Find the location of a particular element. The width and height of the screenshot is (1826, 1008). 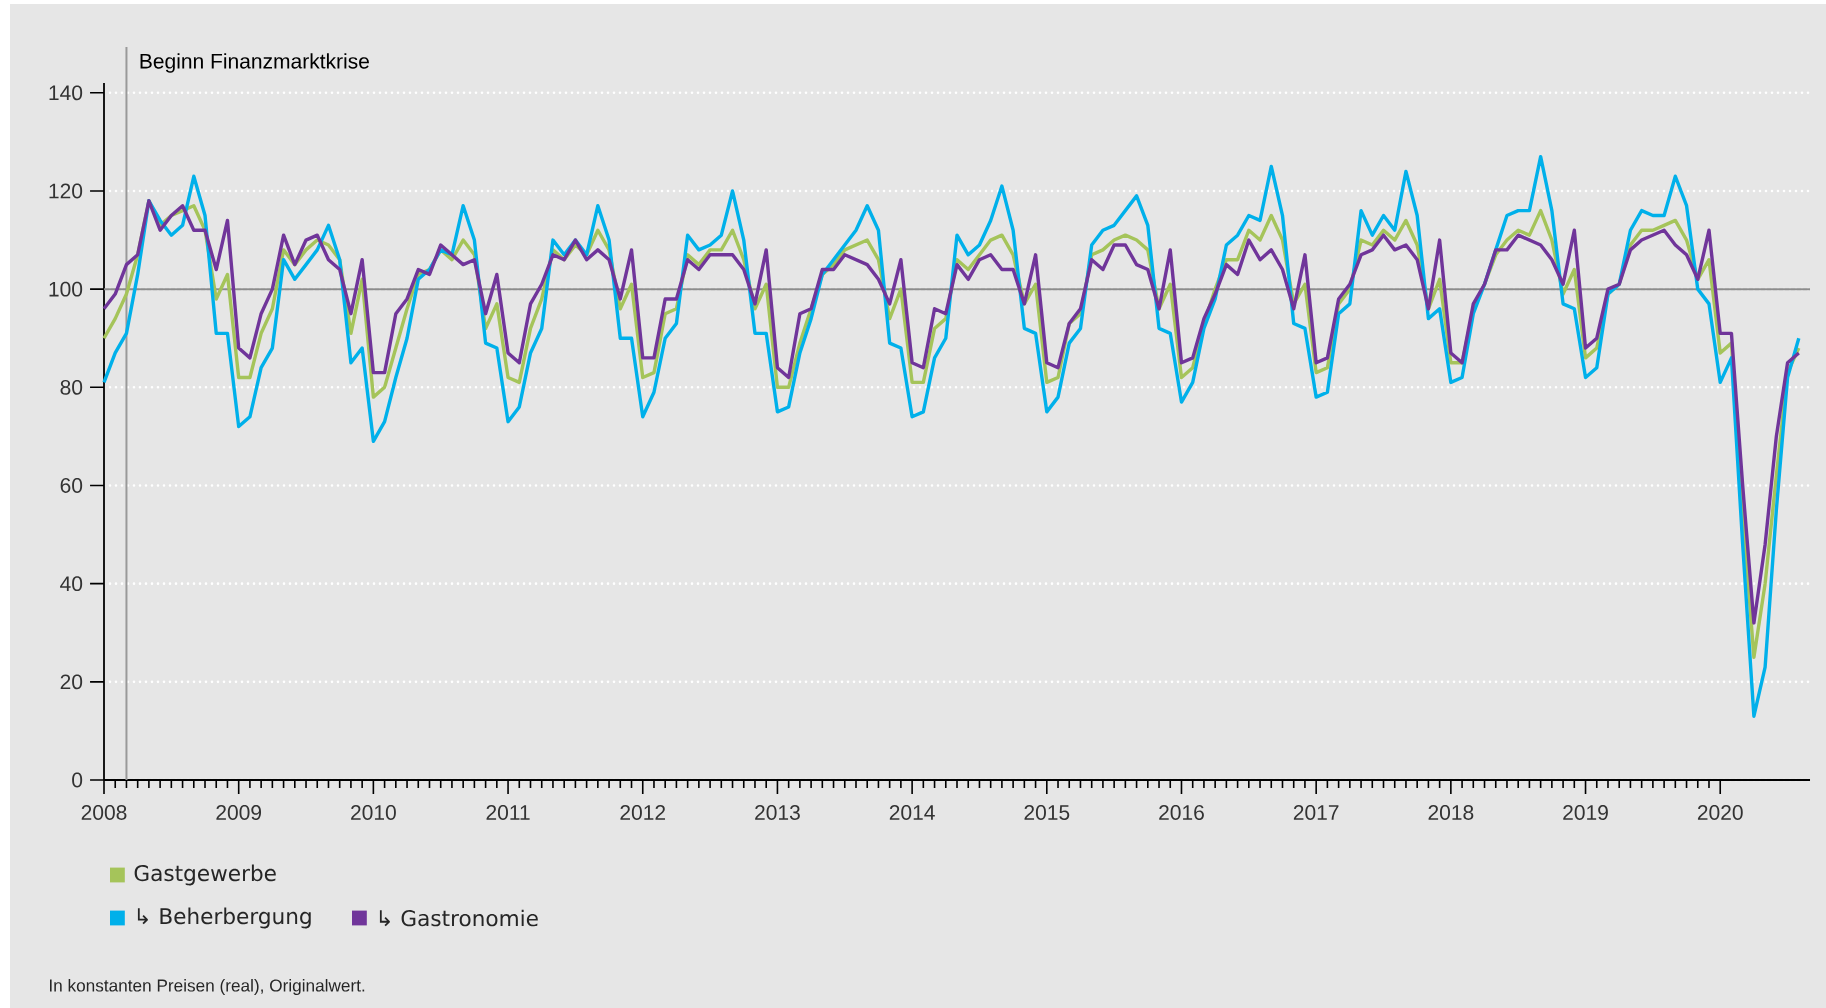

x-tick-label: 2019 is located at coordinates (1585, 812).